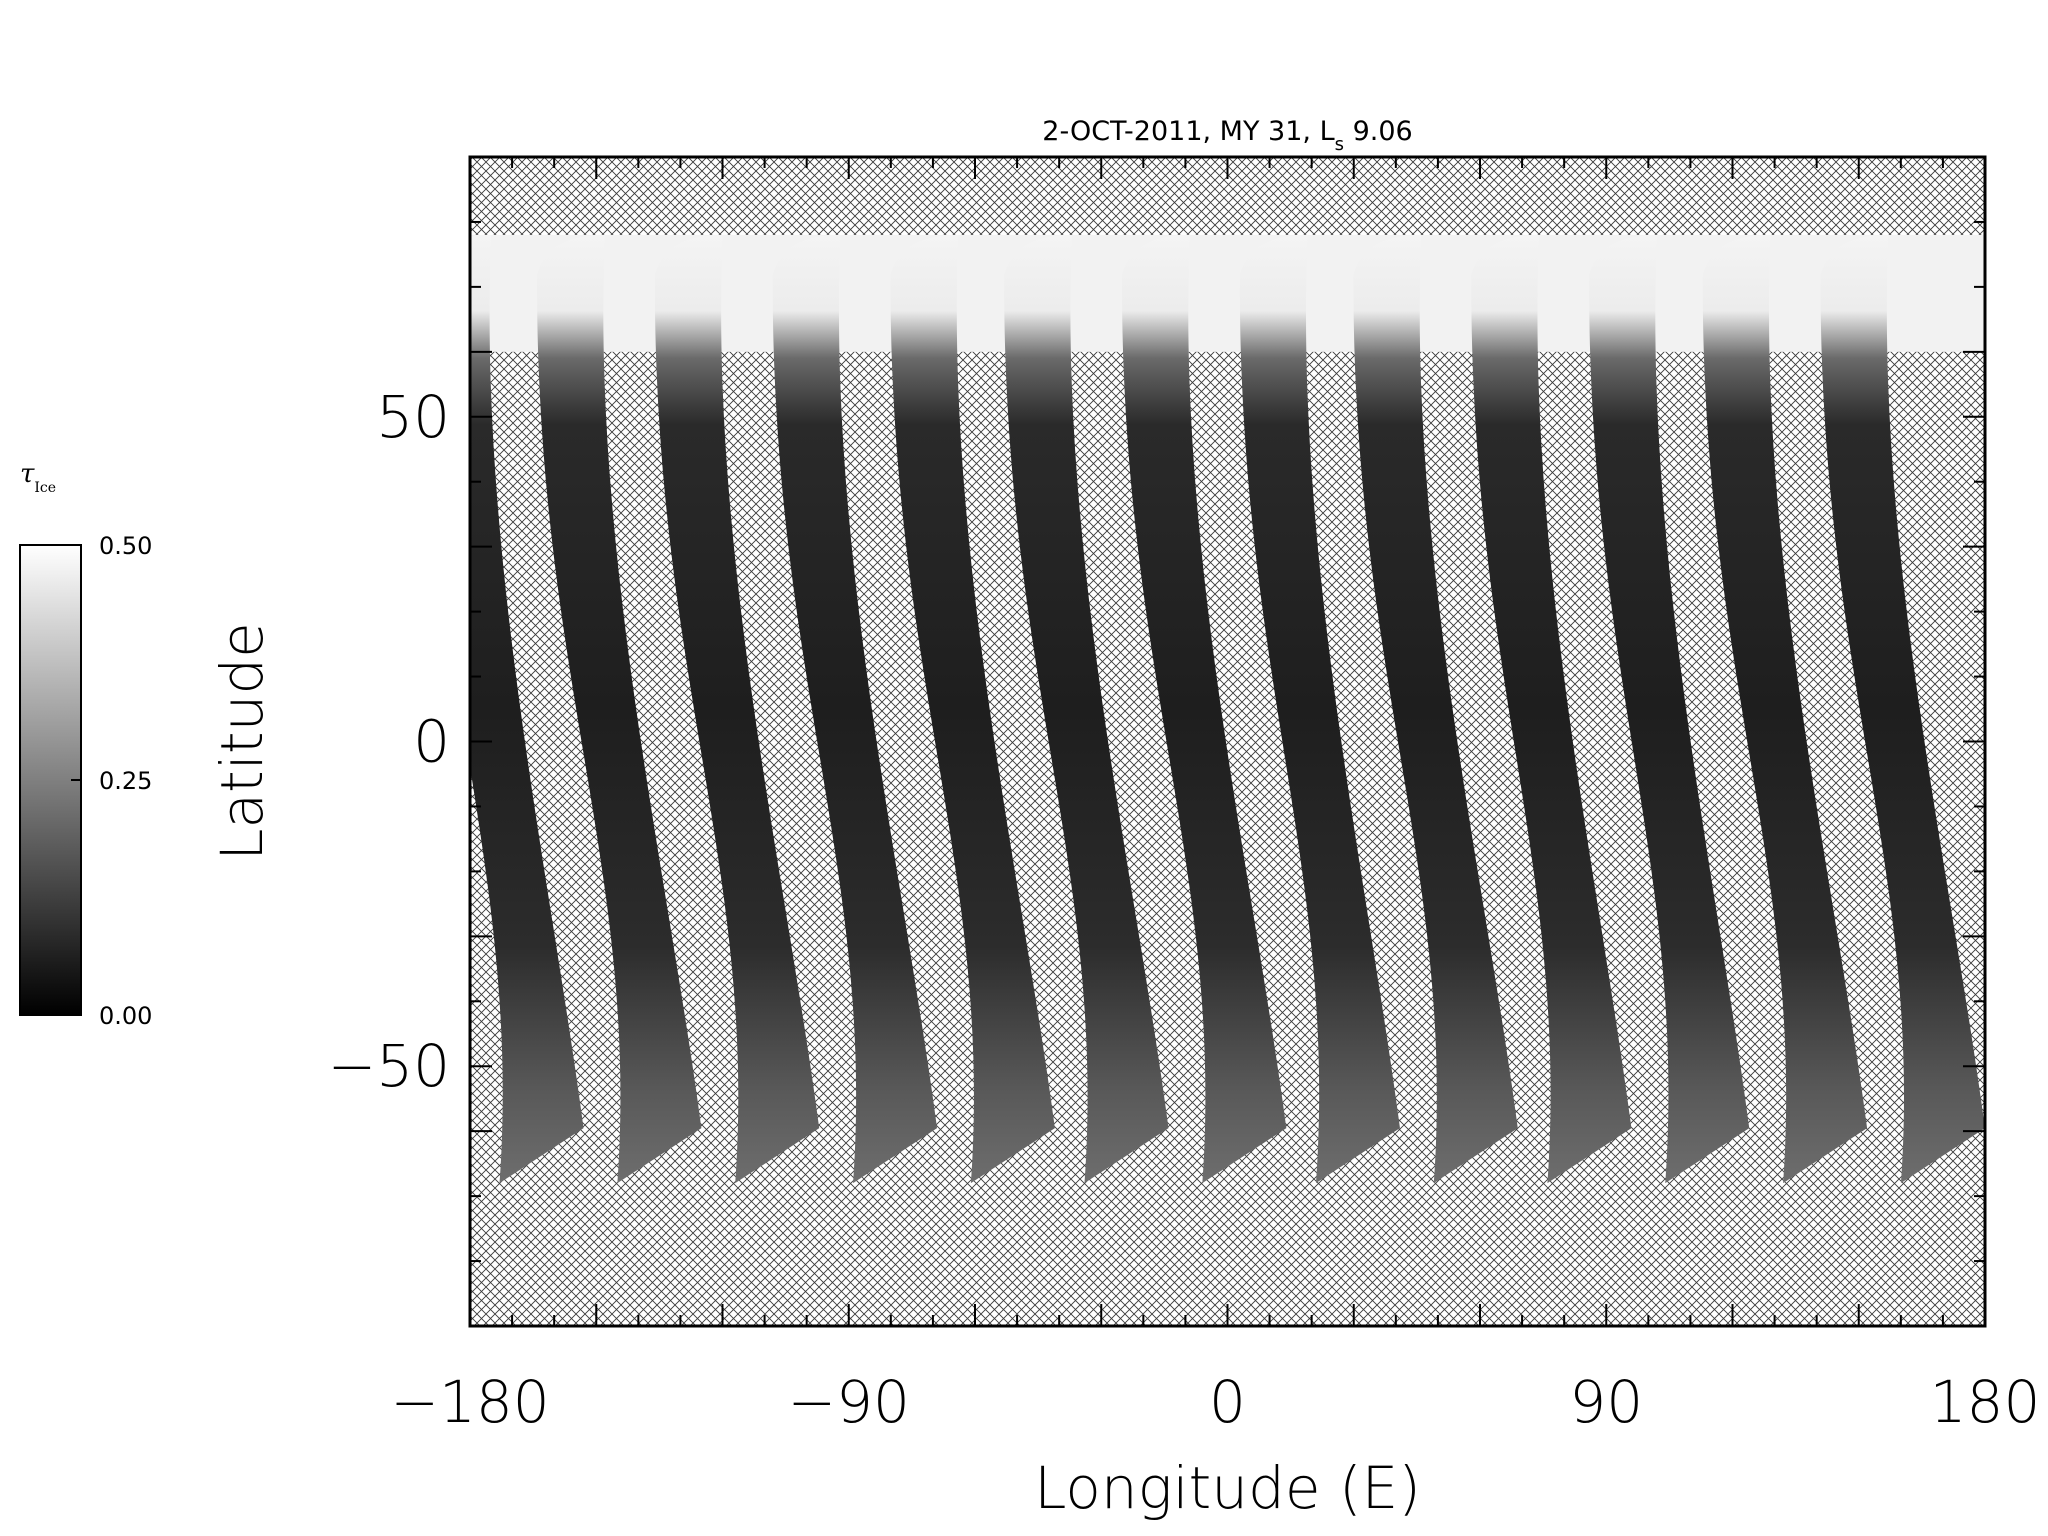  I want to click on colorbar-ticks: 0.00 0.25 0.50, so click(111, 781).